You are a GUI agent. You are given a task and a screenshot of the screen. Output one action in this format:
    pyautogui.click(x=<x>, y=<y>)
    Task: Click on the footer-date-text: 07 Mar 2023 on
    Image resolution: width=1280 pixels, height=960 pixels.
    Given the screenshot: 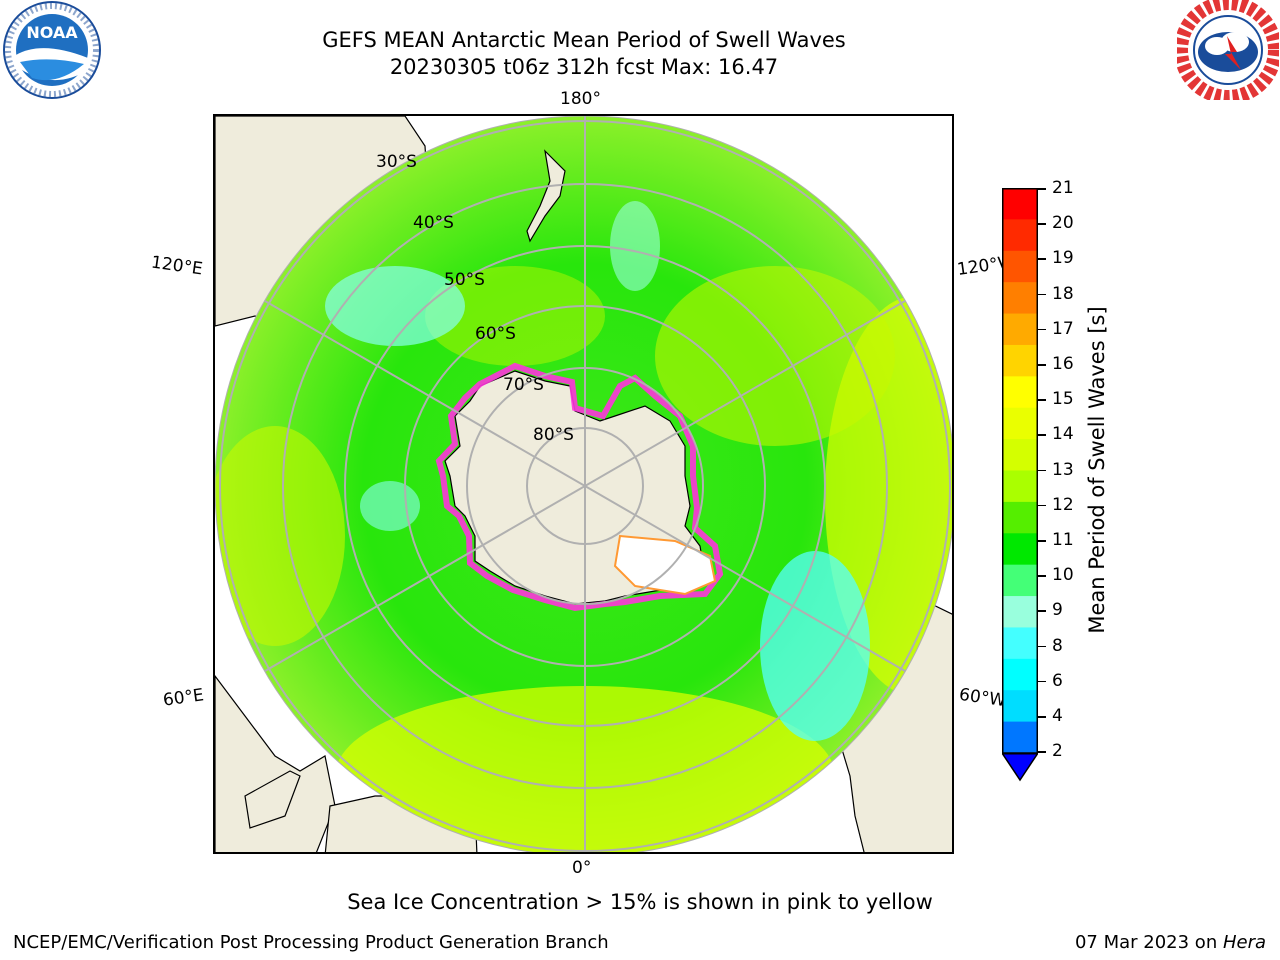 What is the action you would take?
    pyautogui.click(x=1148, y=942)
    